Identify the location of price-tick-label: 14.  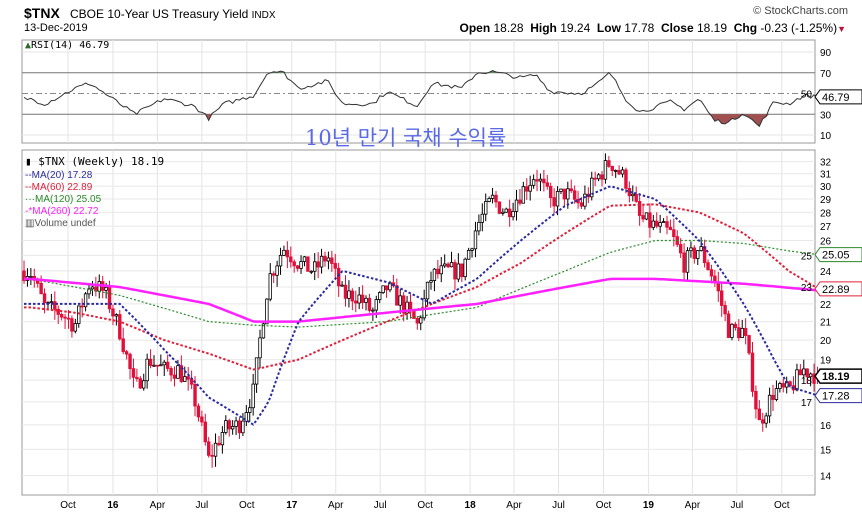
(826, 477).